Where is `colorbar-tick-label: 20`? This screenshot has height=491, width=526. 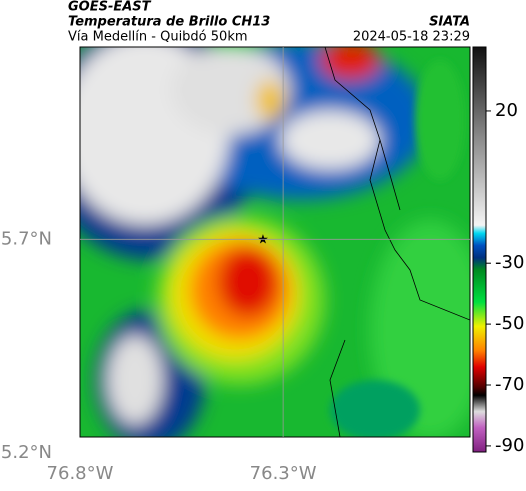
colorbar-tick-label: 20 is located at coordinates (506, 110).